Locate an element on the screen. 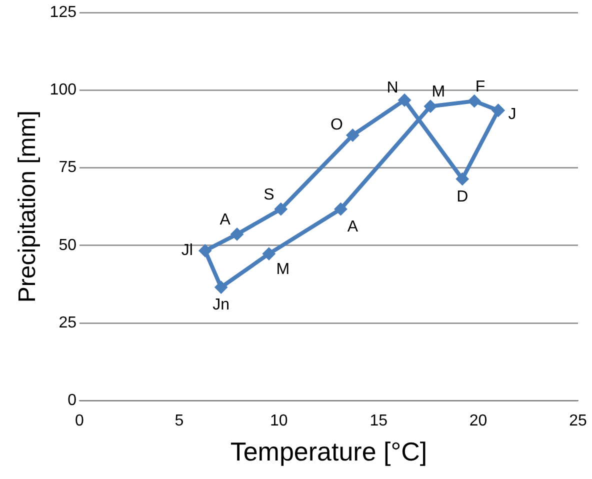 The height and width of the screenshot is (479, 592). annotation: O is located at coordinates (336, 125).